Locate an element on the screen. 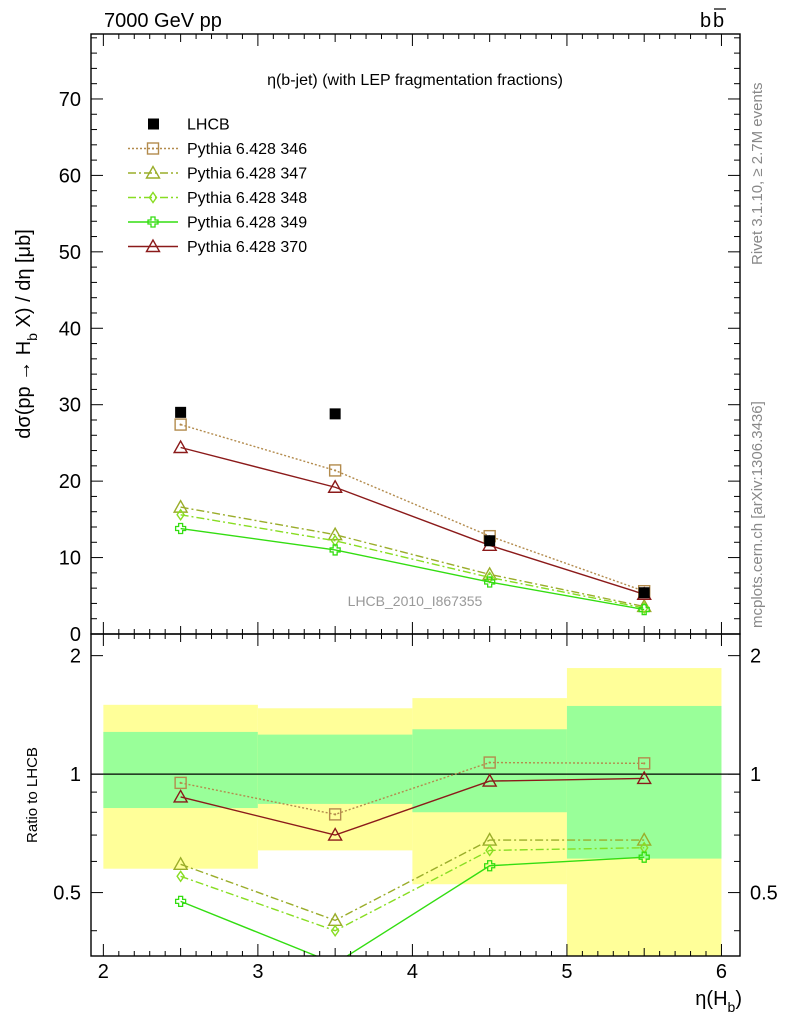 The width and height of the screenshot is (786, 1024). ratio-1-point-2-dot is located at coordinates (335, 814).